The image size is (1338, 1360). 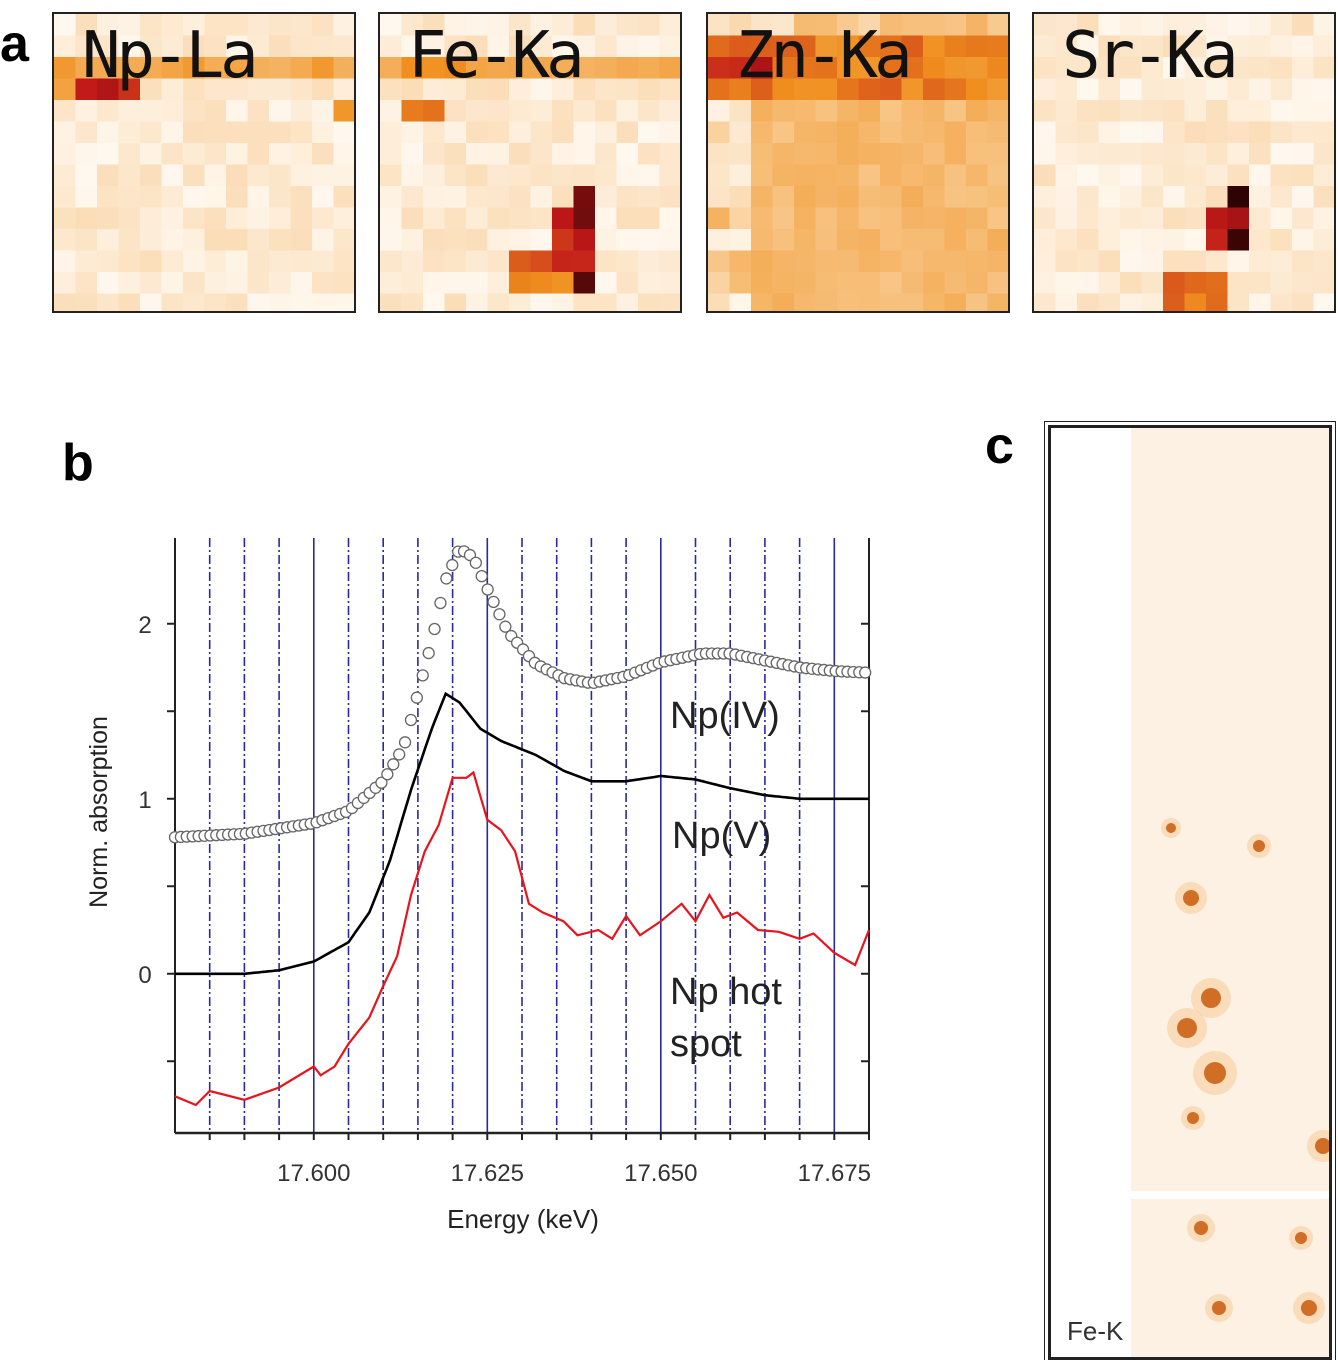 I want to click on np-la-map-image, so click(x=204, y=162).